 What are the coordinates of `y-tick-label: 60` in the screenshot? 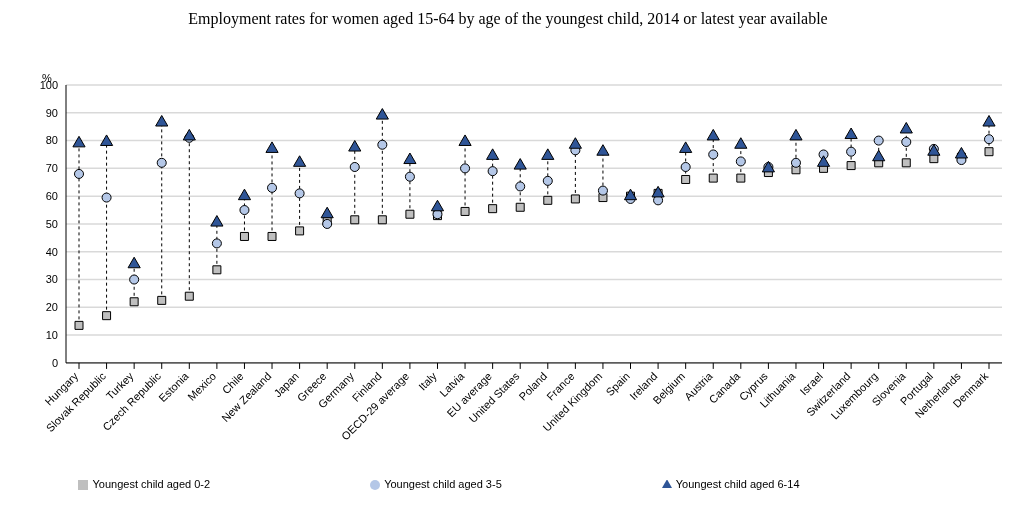 It's located at (51, 196).